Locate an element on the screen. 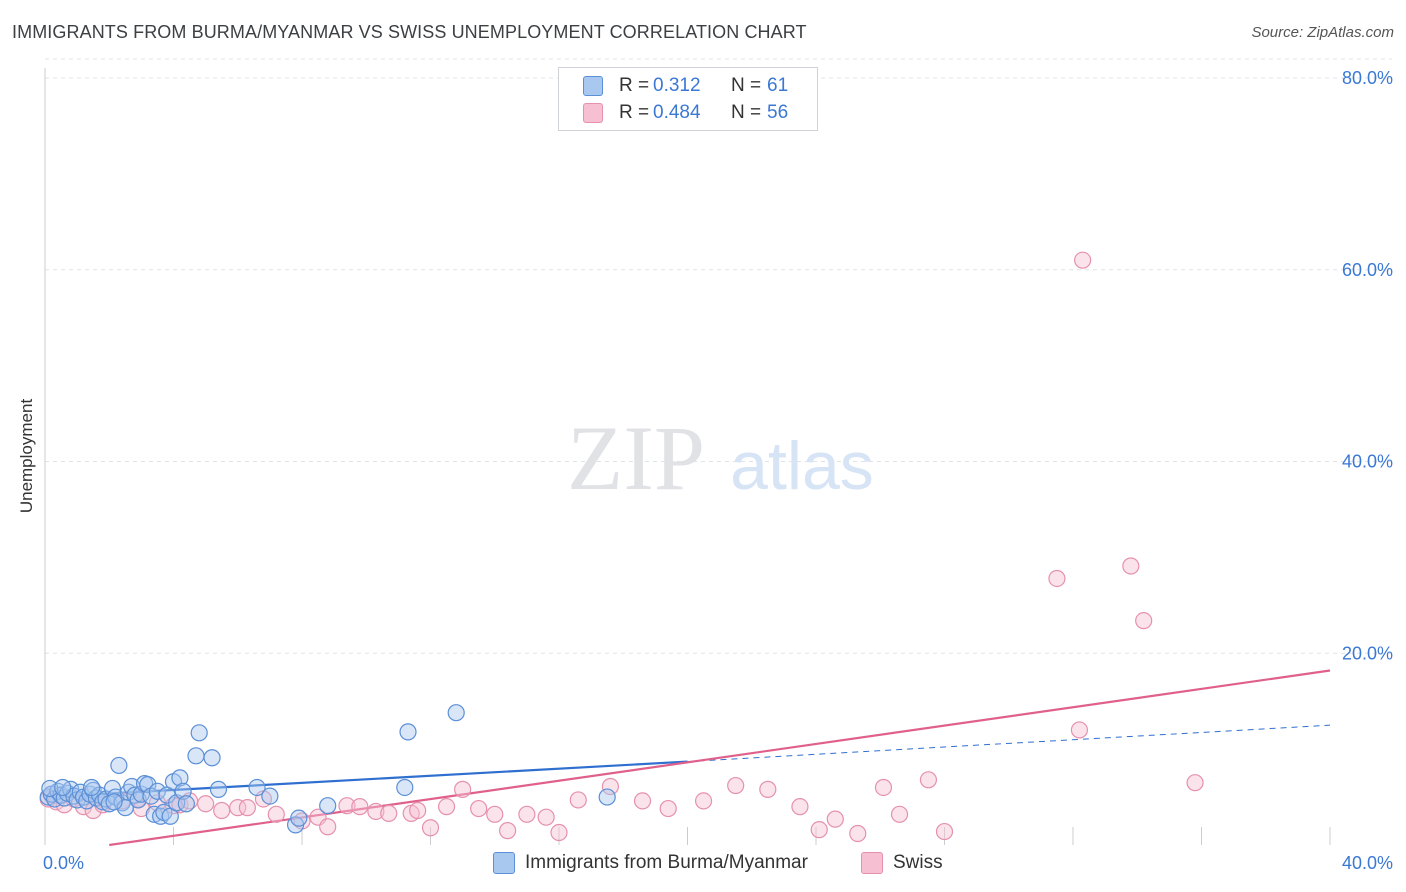 Image resolution: width=1406 pixels, height=892 pixels. legend-item-swiss: Swiss is located at coordinates (902, 863).